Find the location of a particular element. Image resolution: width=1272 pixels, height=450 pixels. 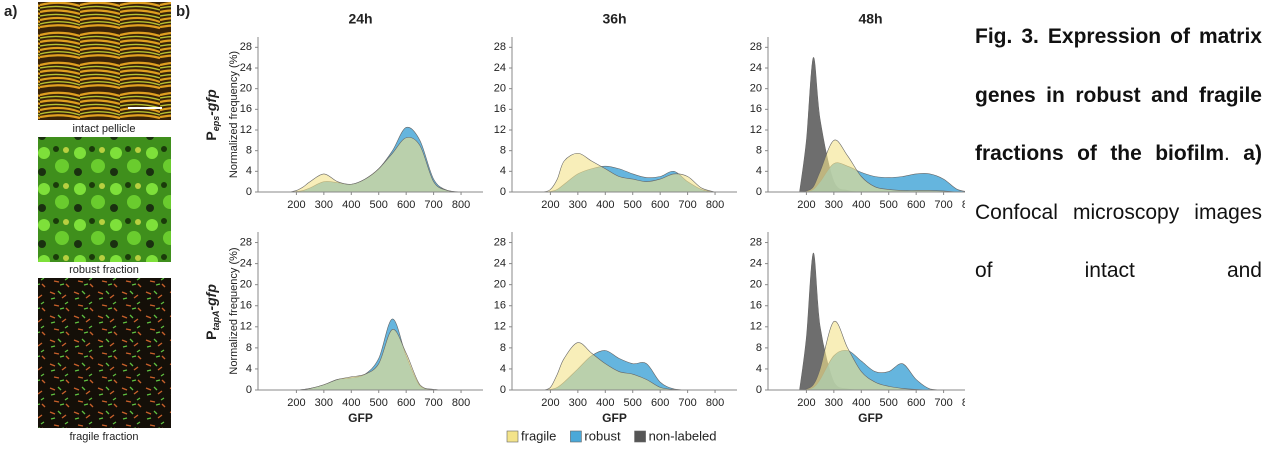

row-label: Peps-gfp is located at coordinates (212, 115).